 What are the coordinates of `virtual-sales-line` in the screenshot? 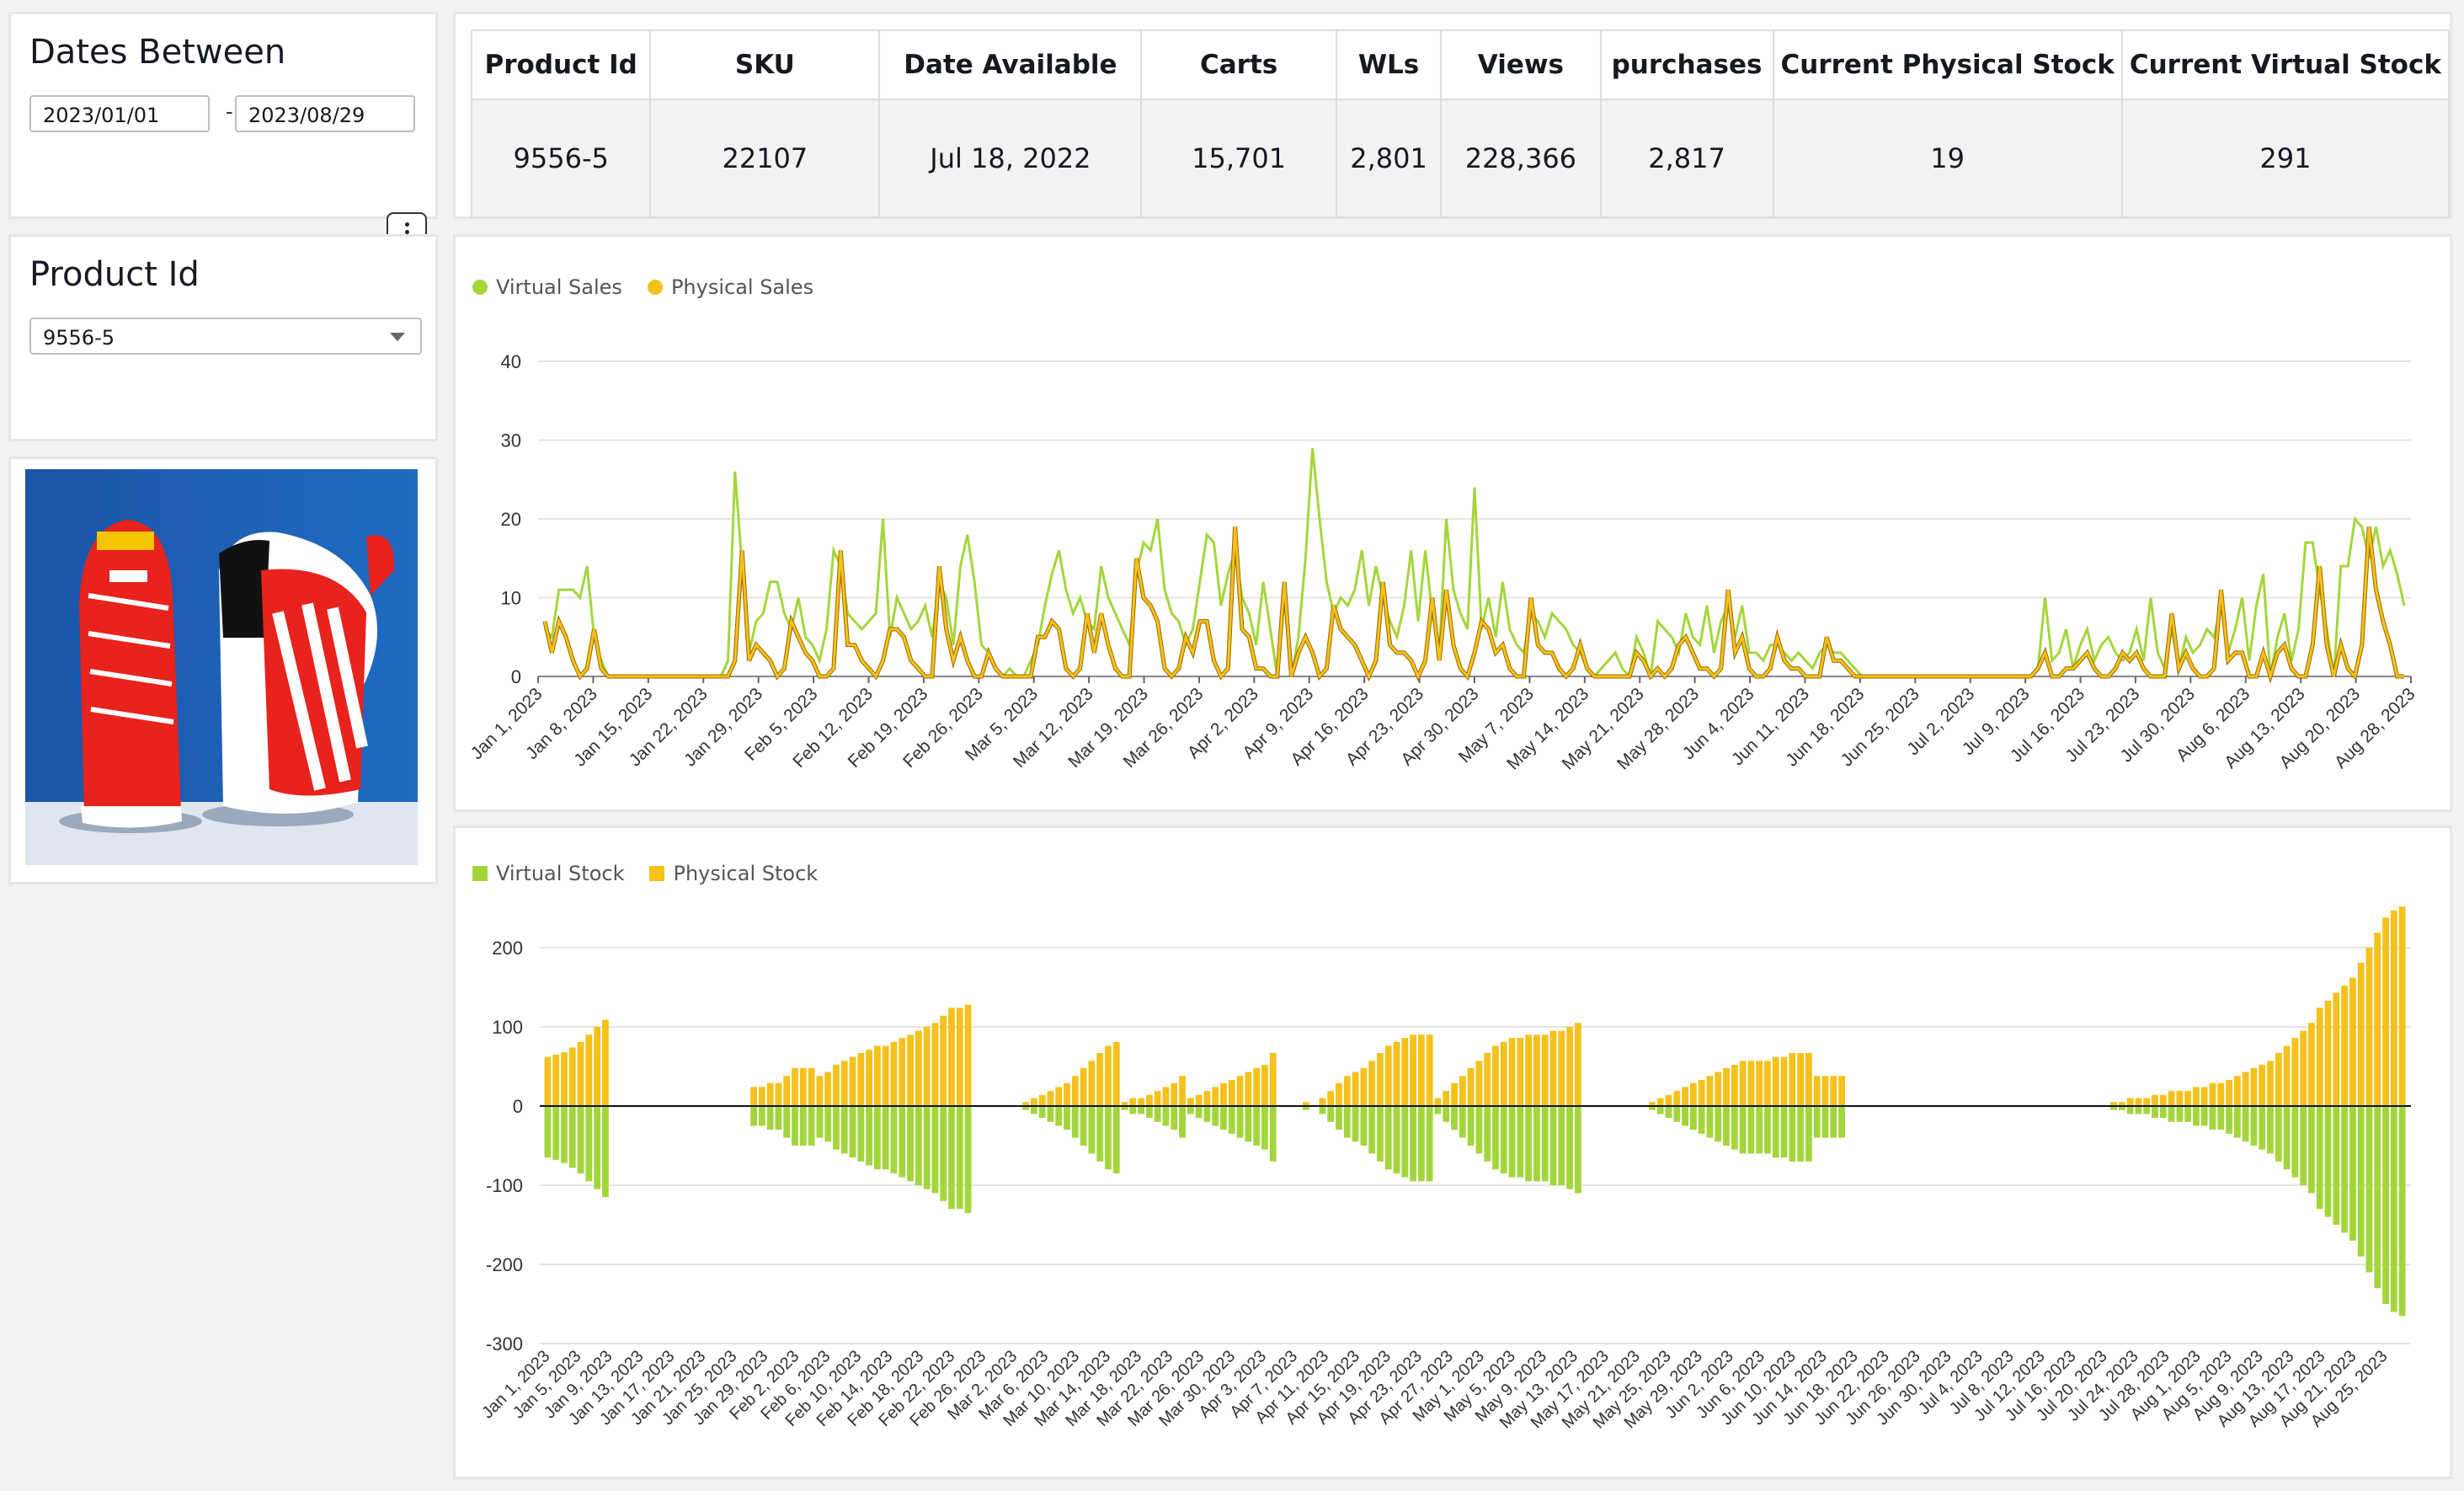 It's located at (1474, 564).